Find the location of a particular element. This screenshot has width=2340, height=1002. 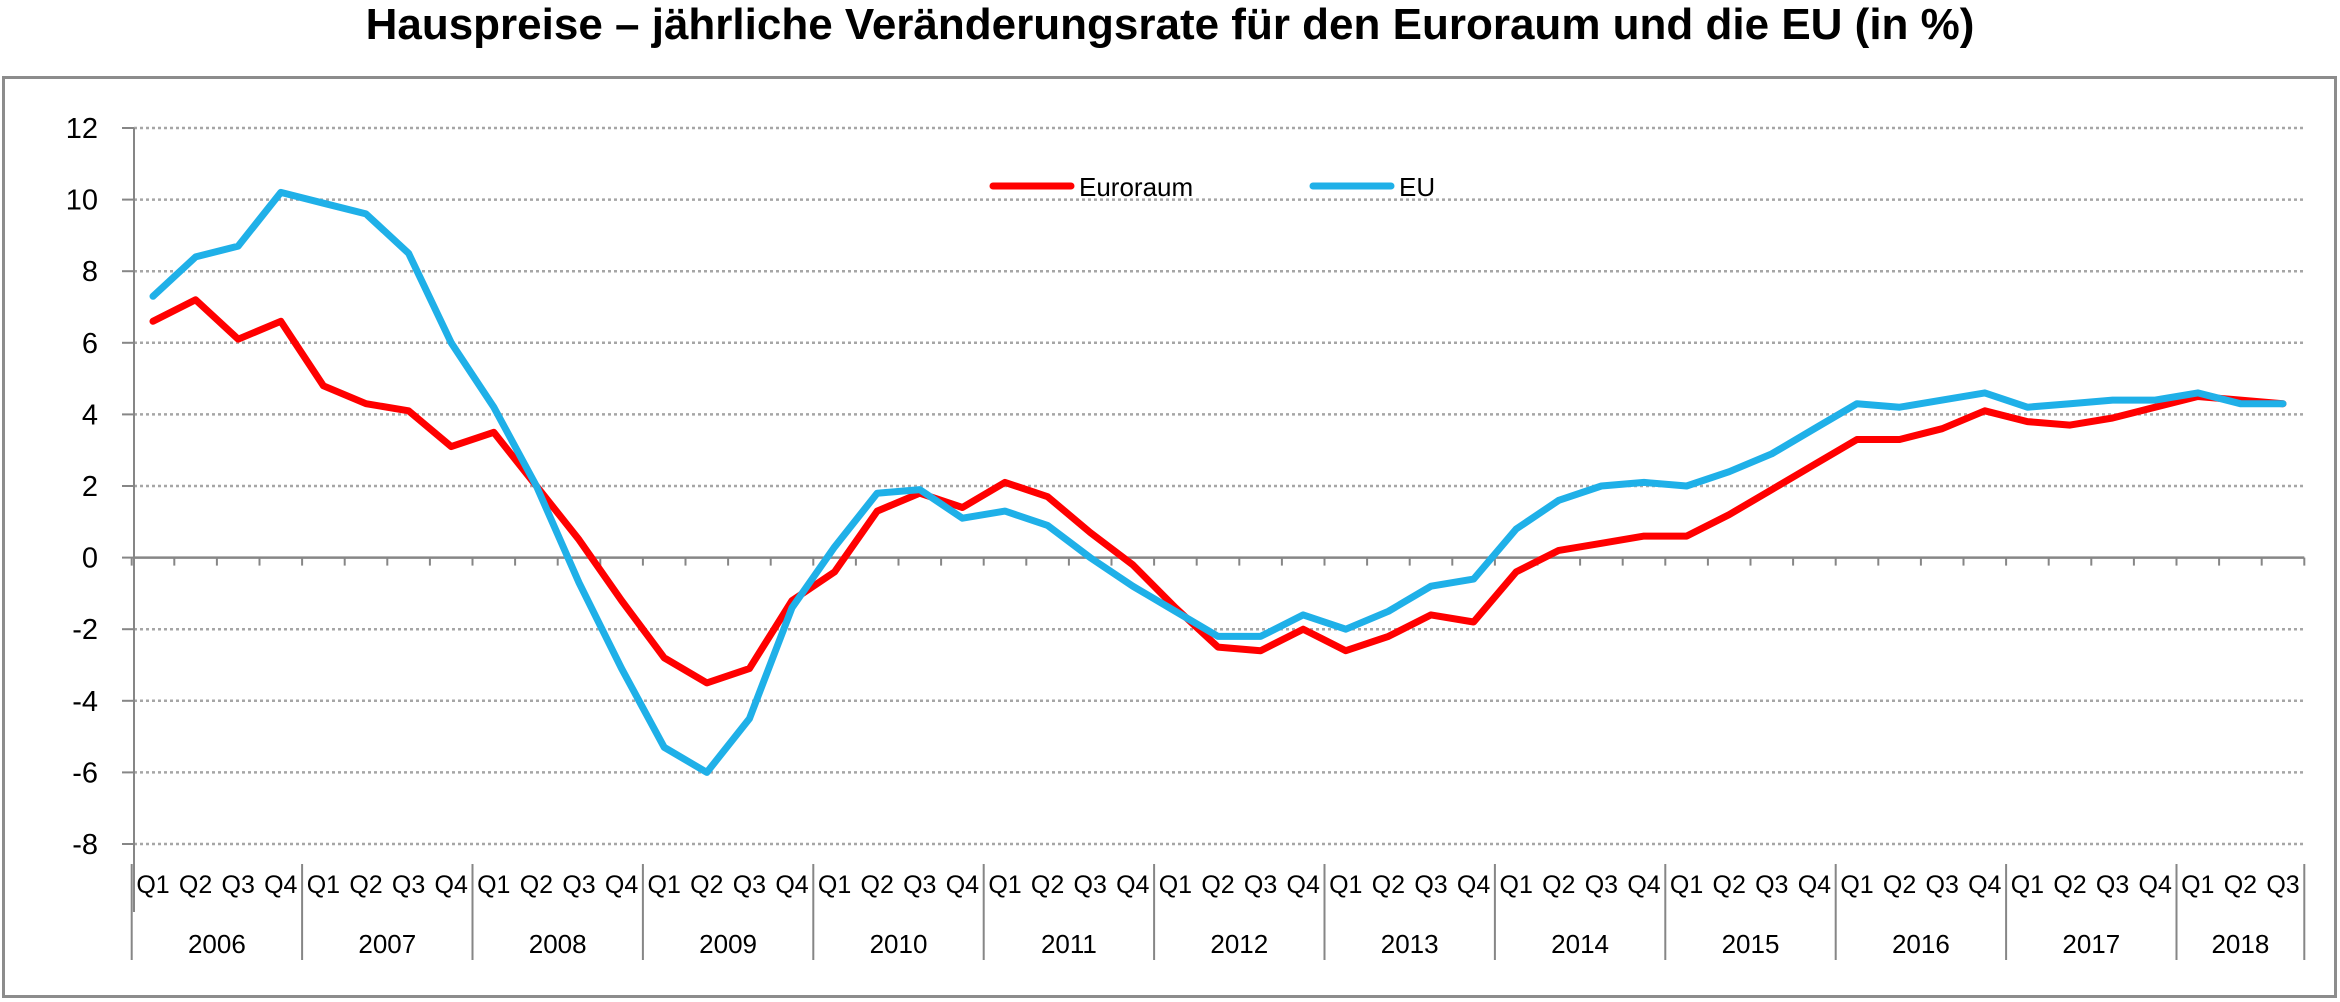

year-label: 2018 is located at coordinates (2240, 944).